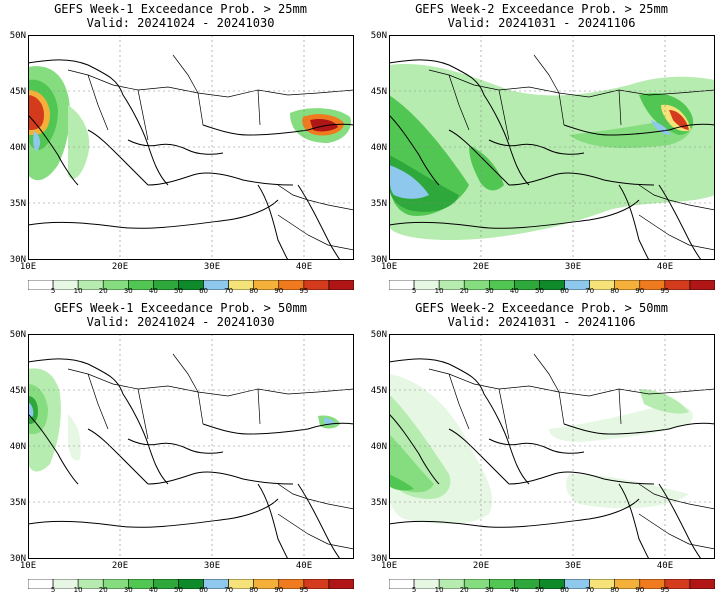 The image size is (722, 598). I want to click on colorbar-label: 50, so click(539, 590).